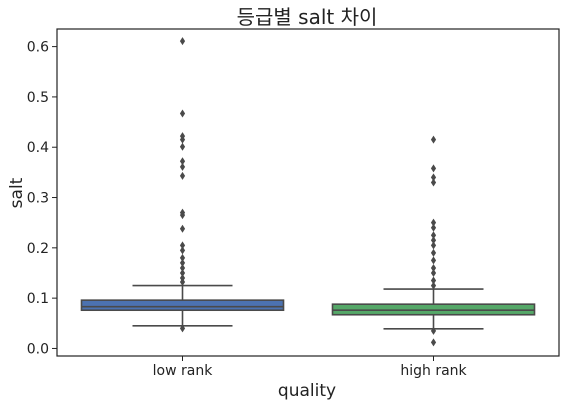 The height and width of the screenshot is (407, 565). I want to click on y-tick-label: 0.0, so click(38, 349).